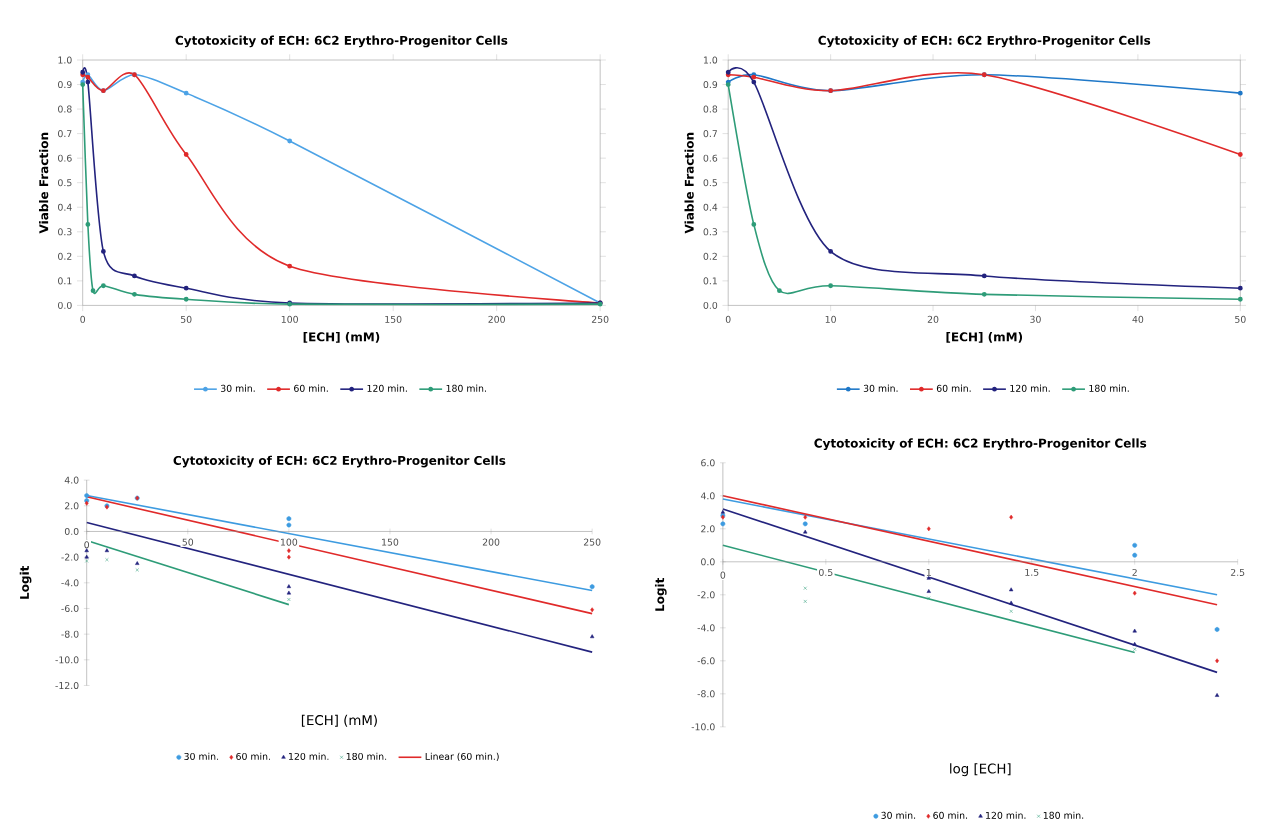 This screenshot has width=1271, height=826. What do you see at coordinates (826, 572) in the screenshot?
I see `x-tick-label: 0.5` at bounding box center [826, 572].